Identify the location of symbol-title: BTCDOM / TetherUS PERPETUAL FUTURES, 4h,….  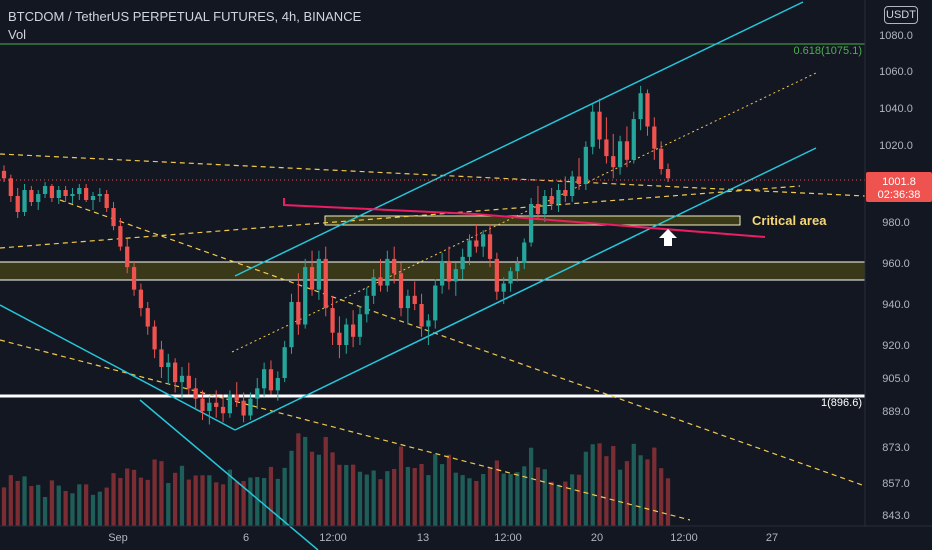
(185, 16).